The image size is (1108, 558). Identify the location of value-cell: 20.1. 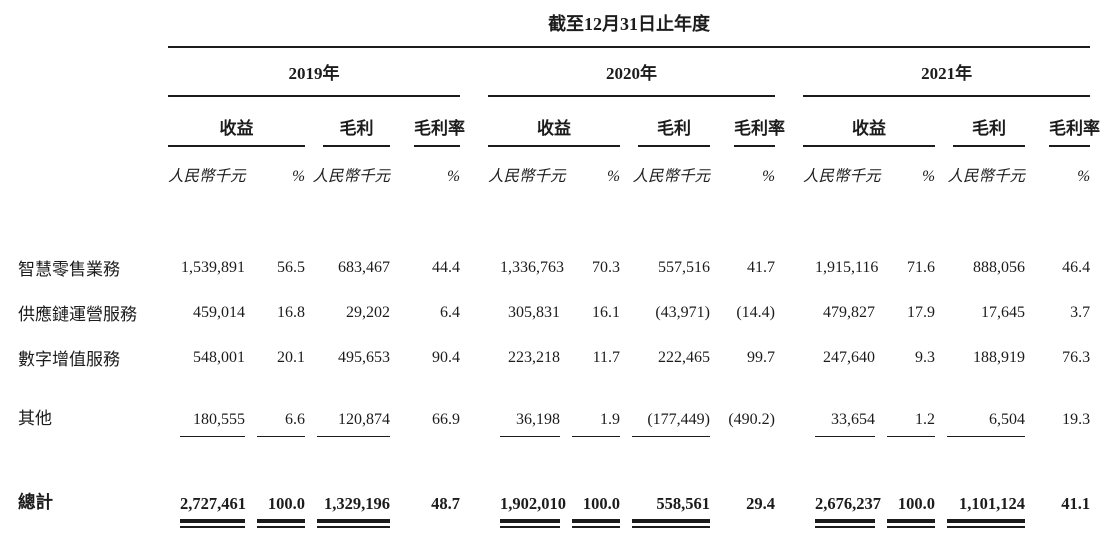
(291, 357).